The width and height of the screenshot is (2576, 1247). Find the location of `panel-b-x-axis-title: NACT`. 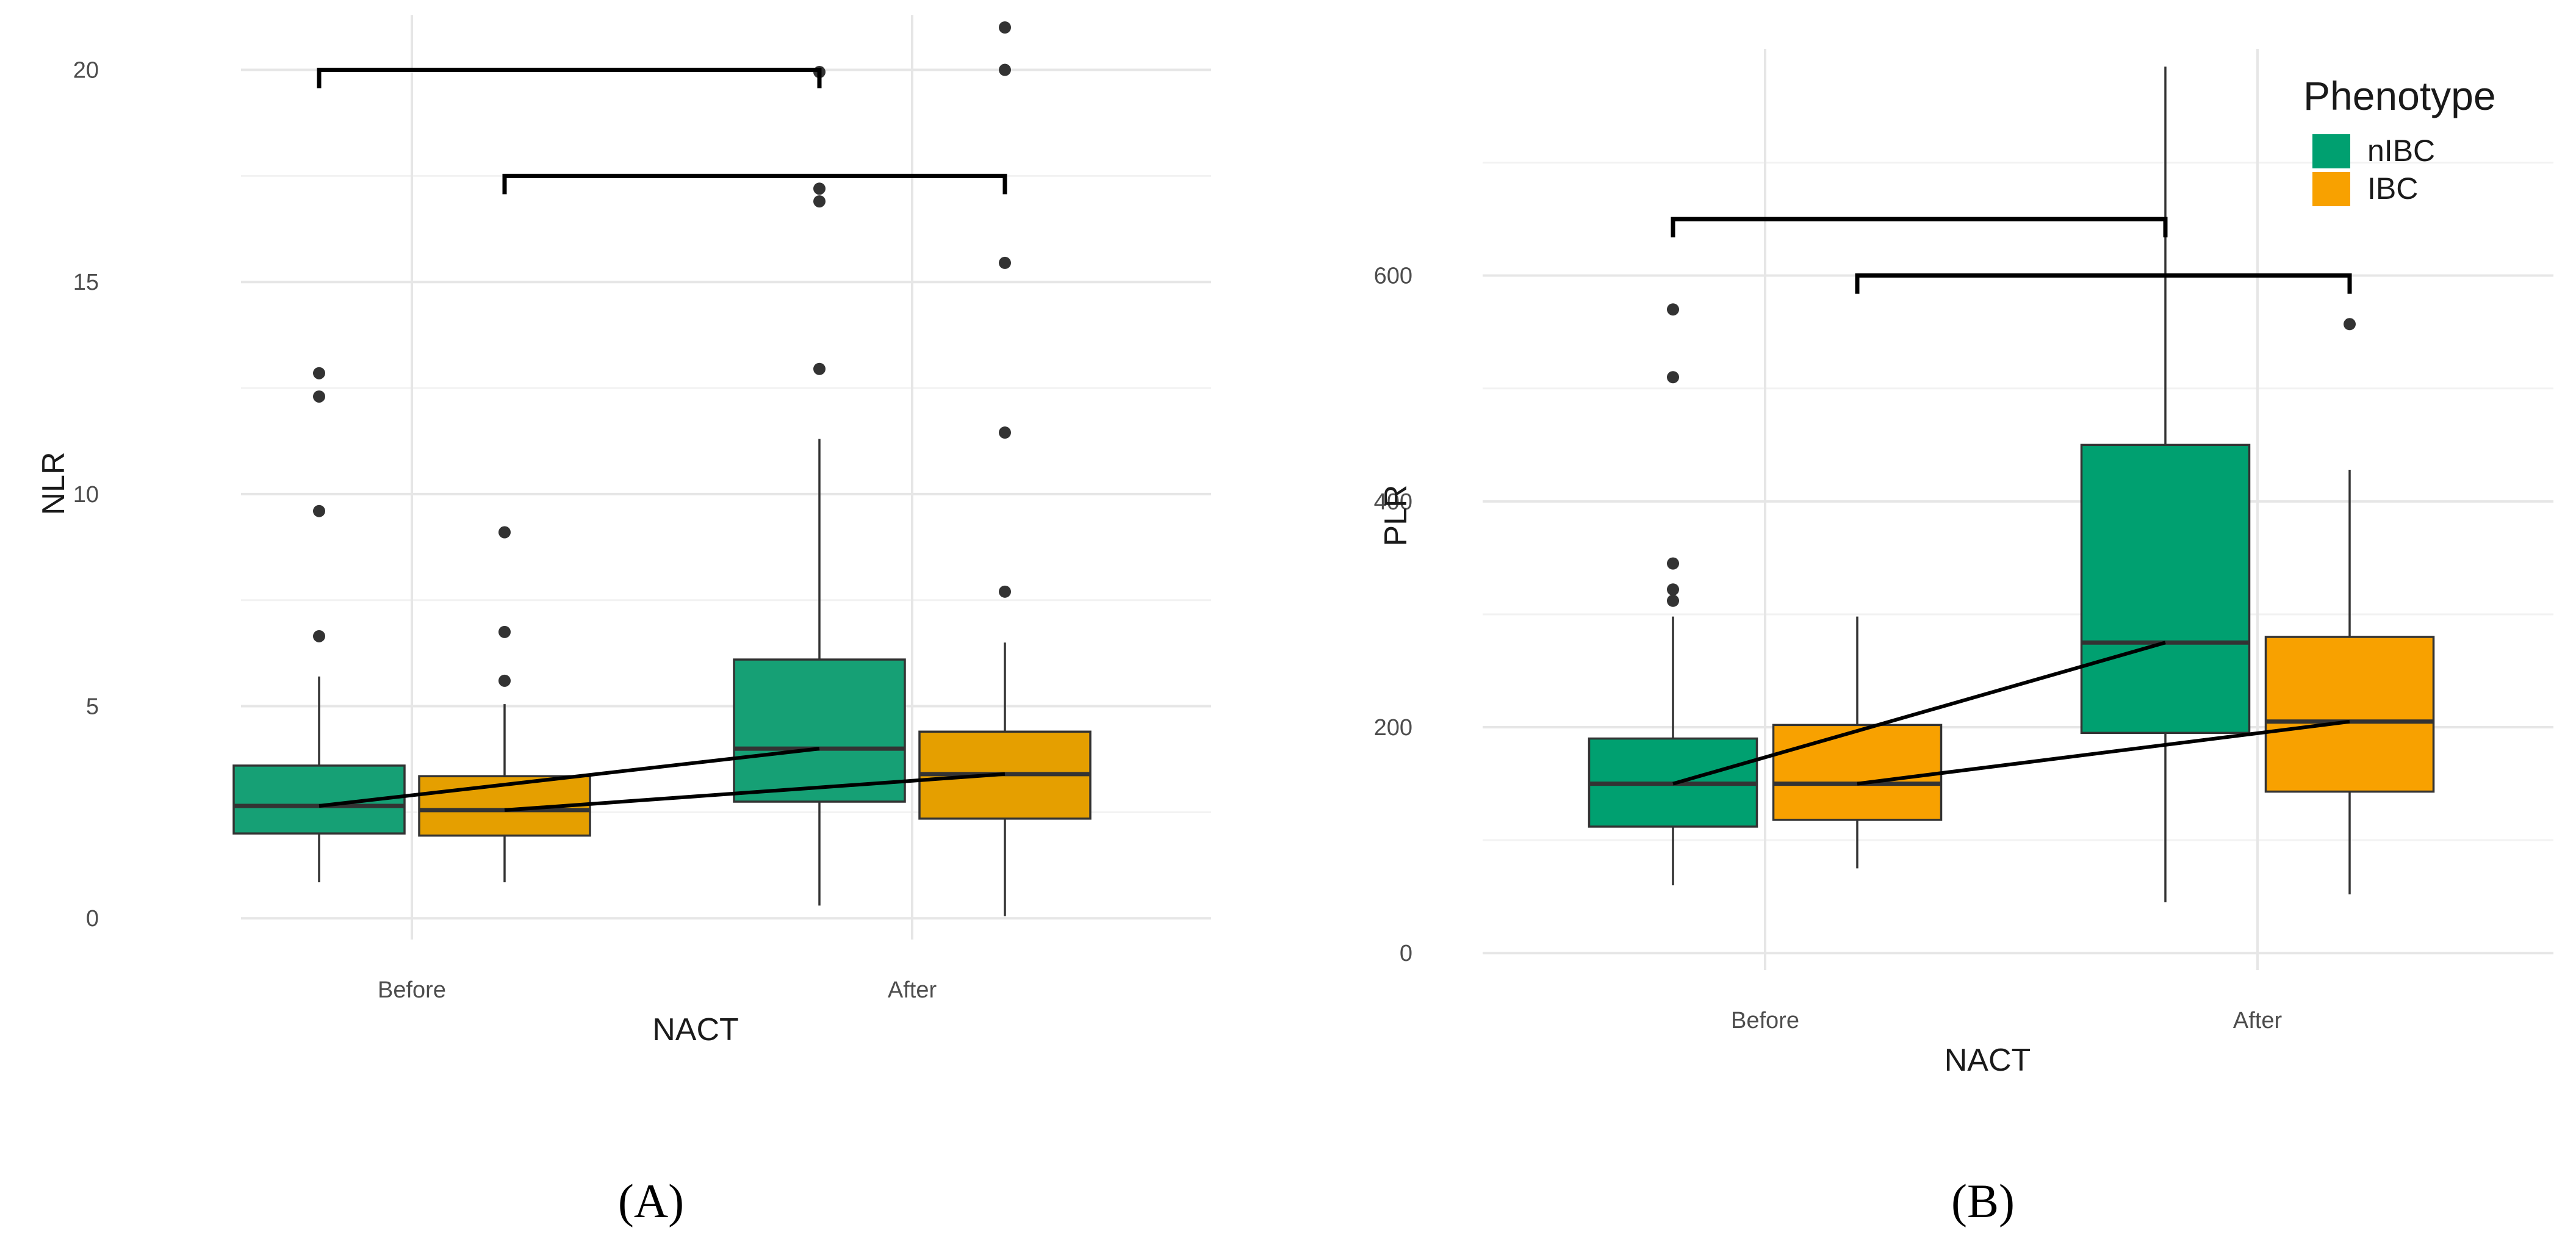

panel-b-x-axis-title: NACT is located at coordinates (1988, 1060).